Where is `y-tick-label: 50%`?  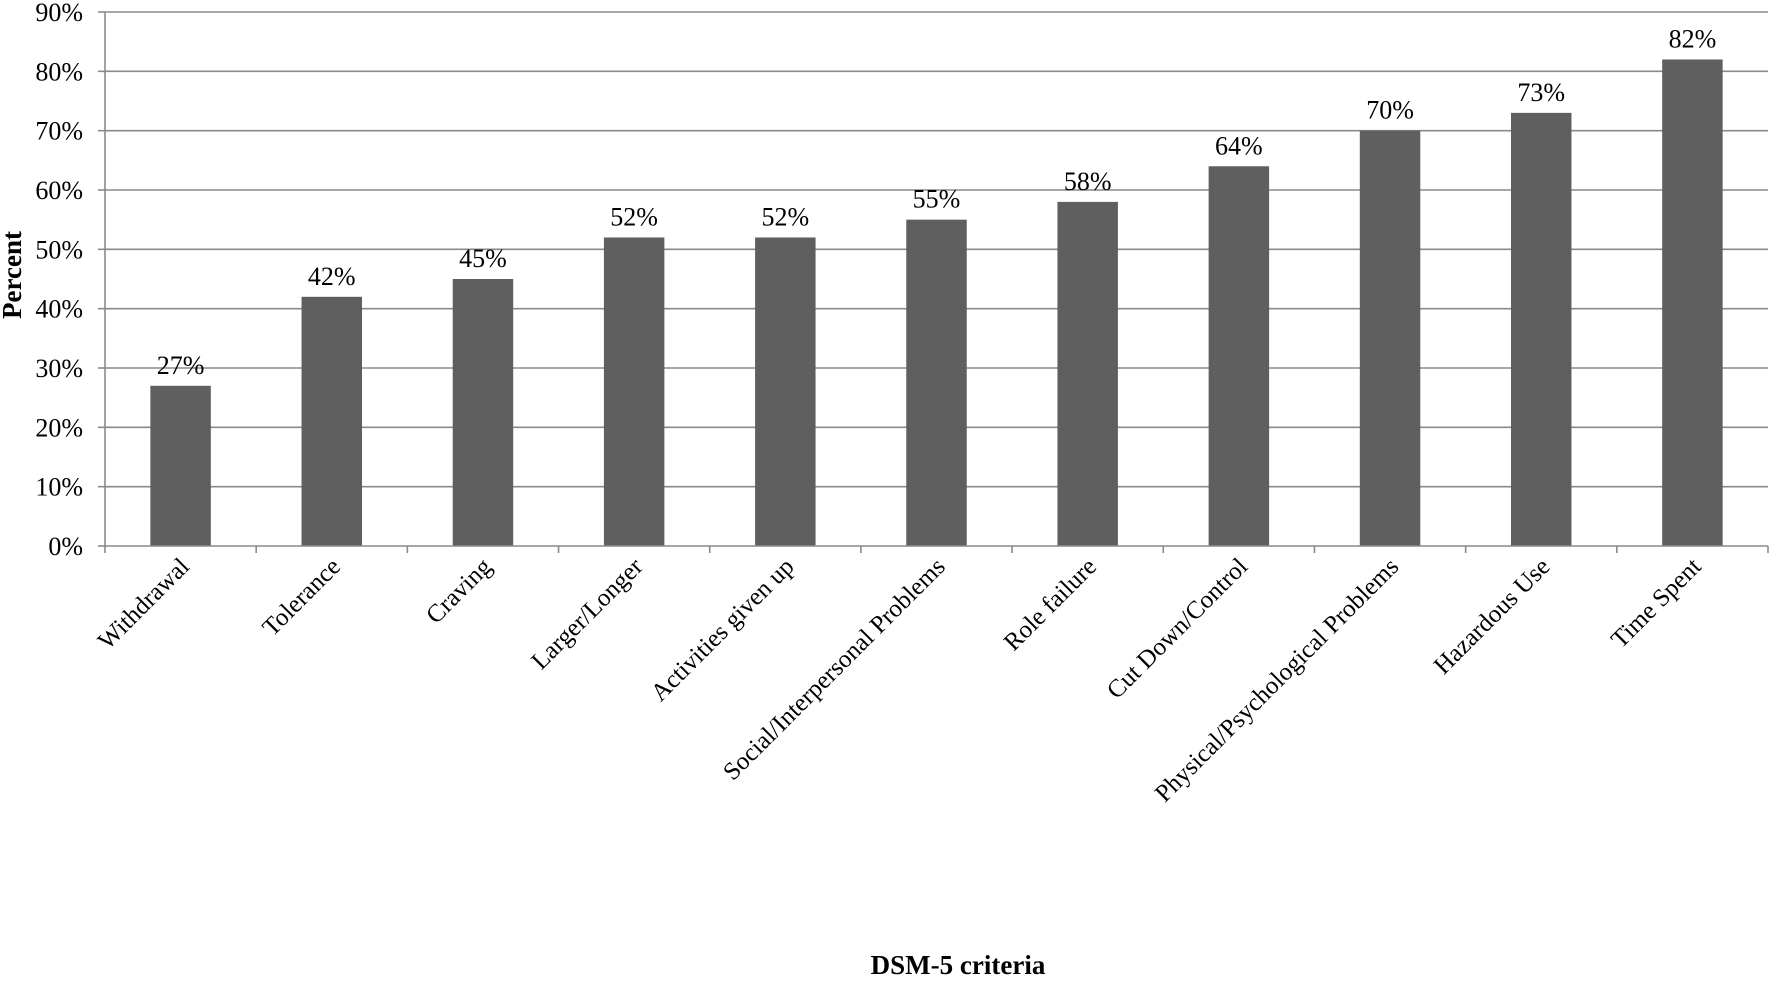 y-tick-label: 50% is located at coordinates (59, 249).